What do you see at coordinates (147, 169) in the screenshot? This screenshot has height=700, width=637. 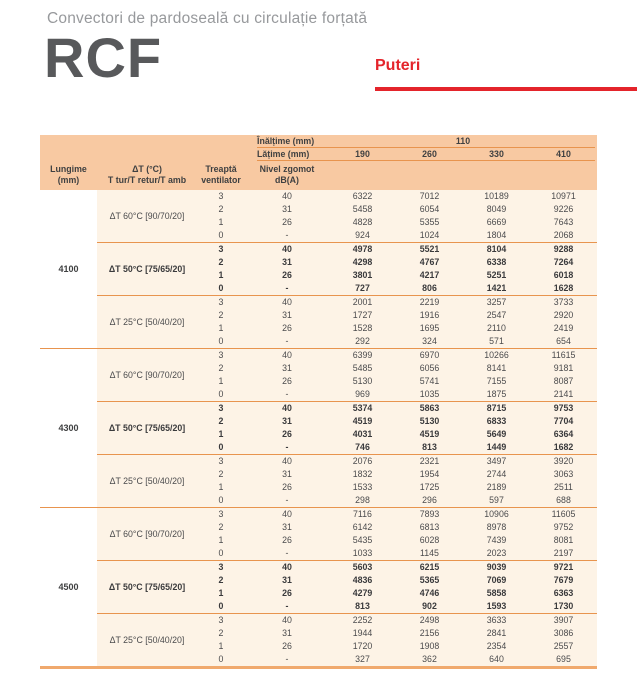 I see `dt-header-line1: ΔT (°C)` at bounding box center [147, 169].